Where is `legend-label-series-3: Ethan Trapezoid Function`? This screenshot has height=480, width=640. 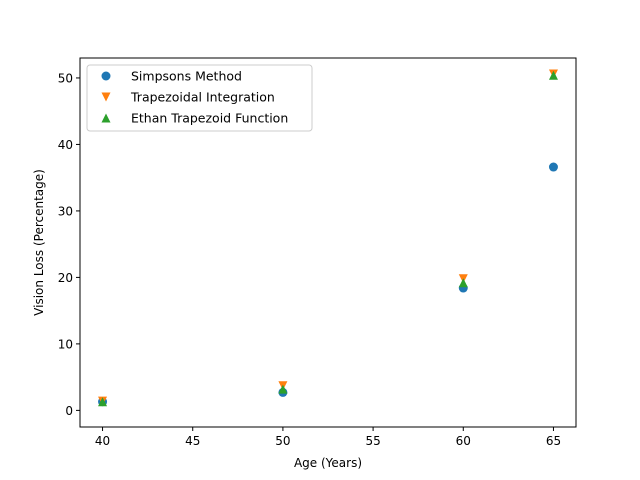 legend-label-series-3: Ethan Trapezoid Function is located at coordinates (209, 118).